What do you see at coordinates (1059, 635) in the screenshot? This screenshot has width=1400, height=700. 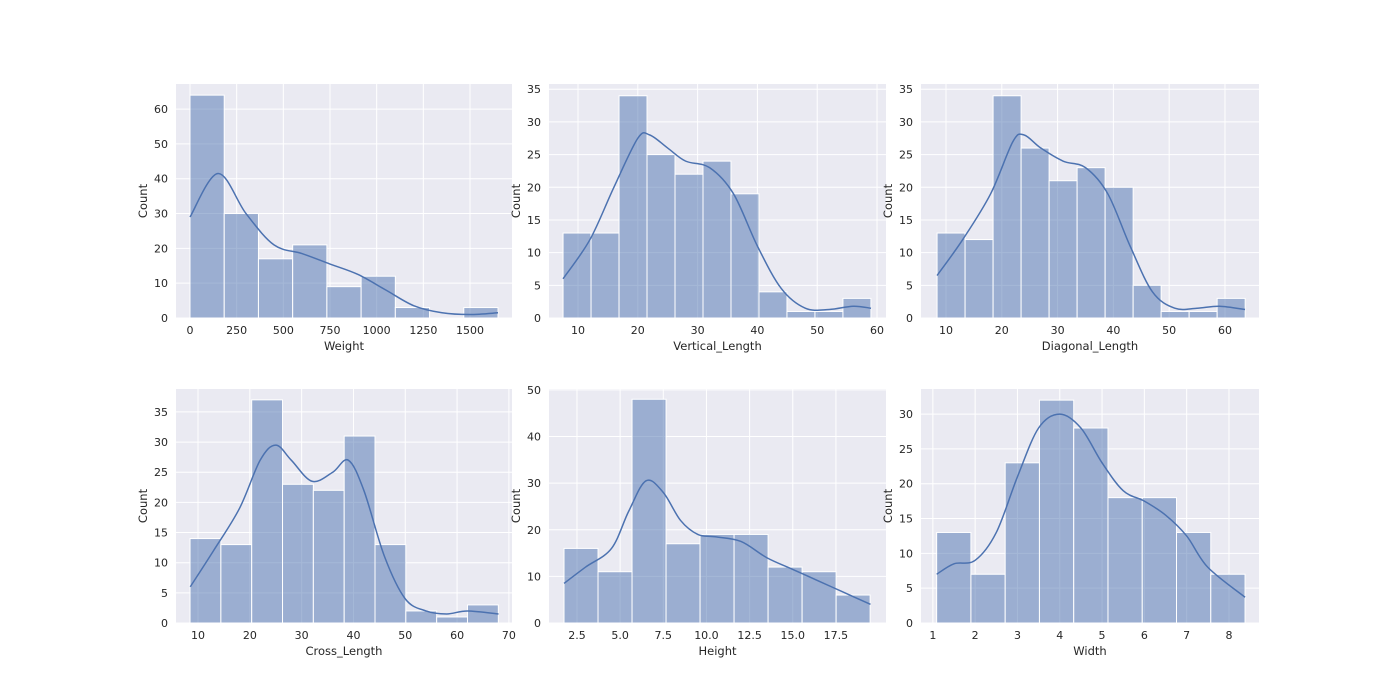 I see `x-tick-label: 4` at bounding box center [1059, 635].